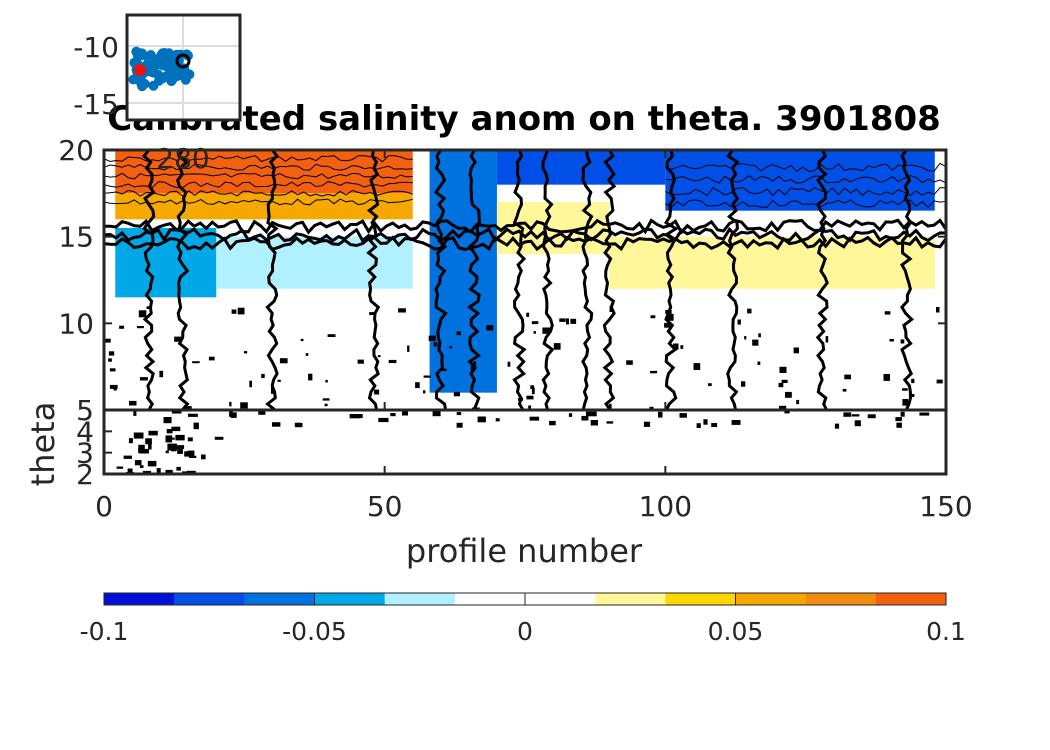  I want to click on lower-frame, so click(525, 442).